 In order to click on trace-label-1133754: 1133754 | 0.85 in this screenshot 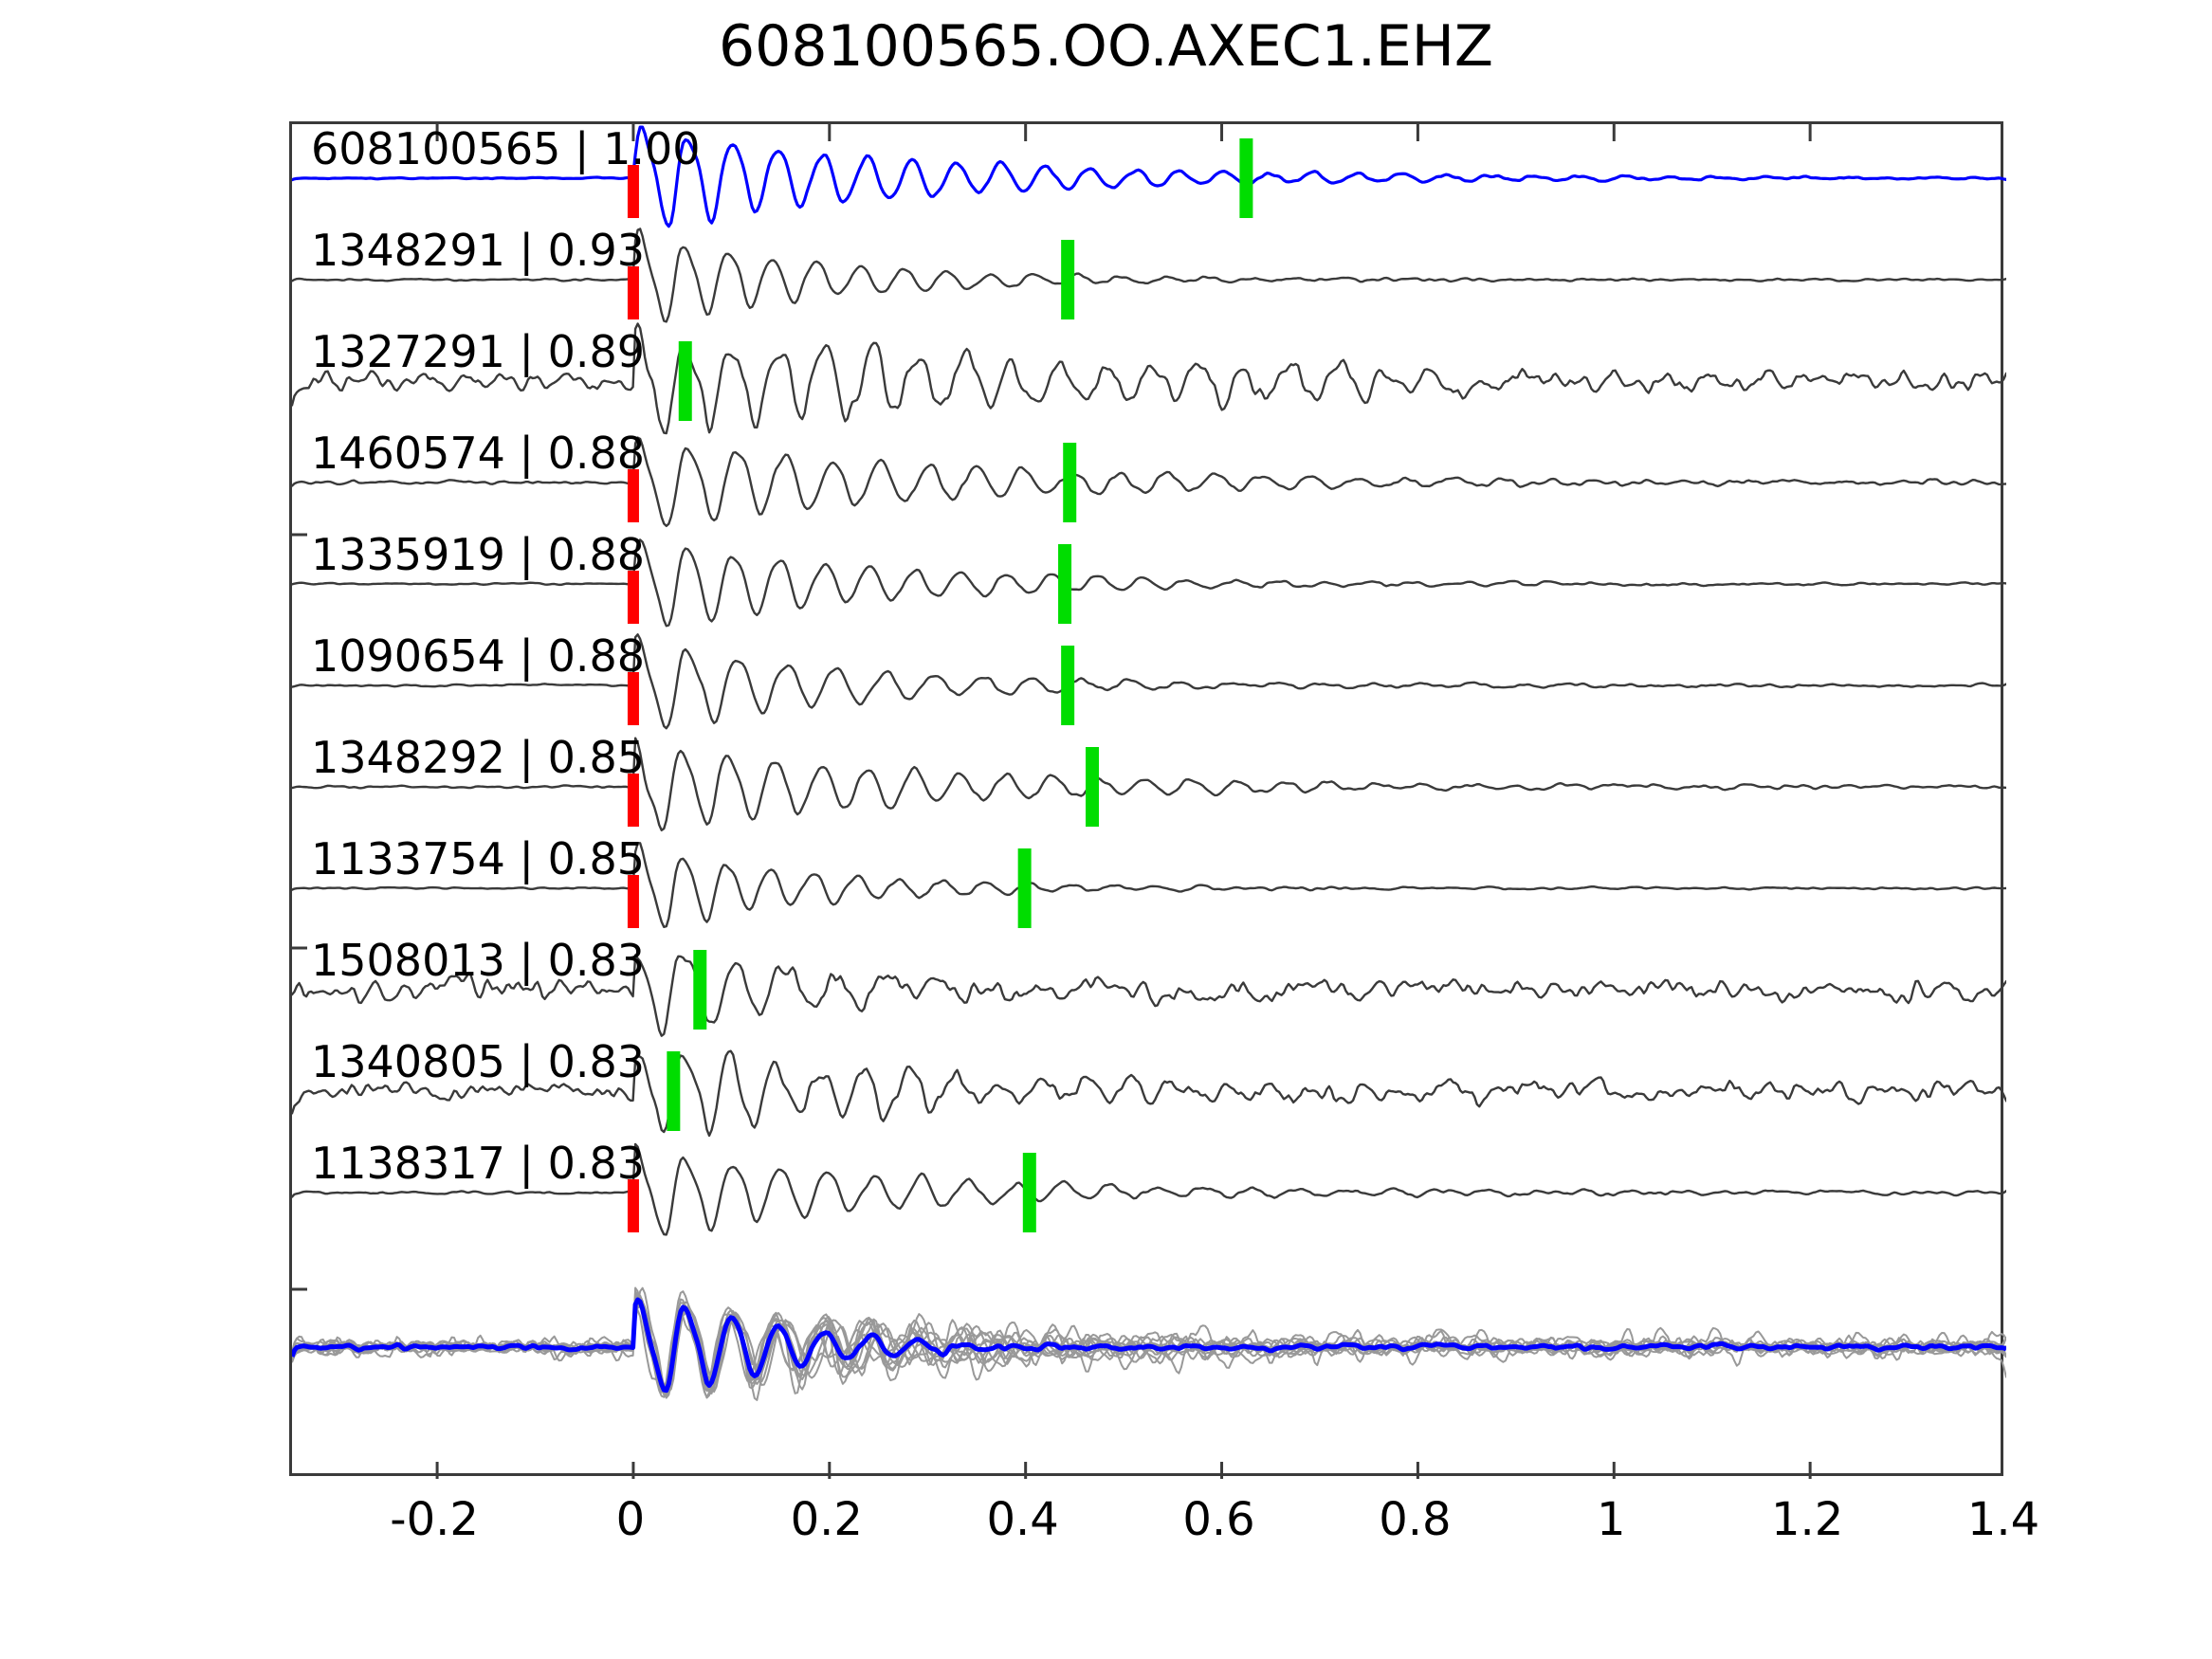, I will do `click(478, 858)`.